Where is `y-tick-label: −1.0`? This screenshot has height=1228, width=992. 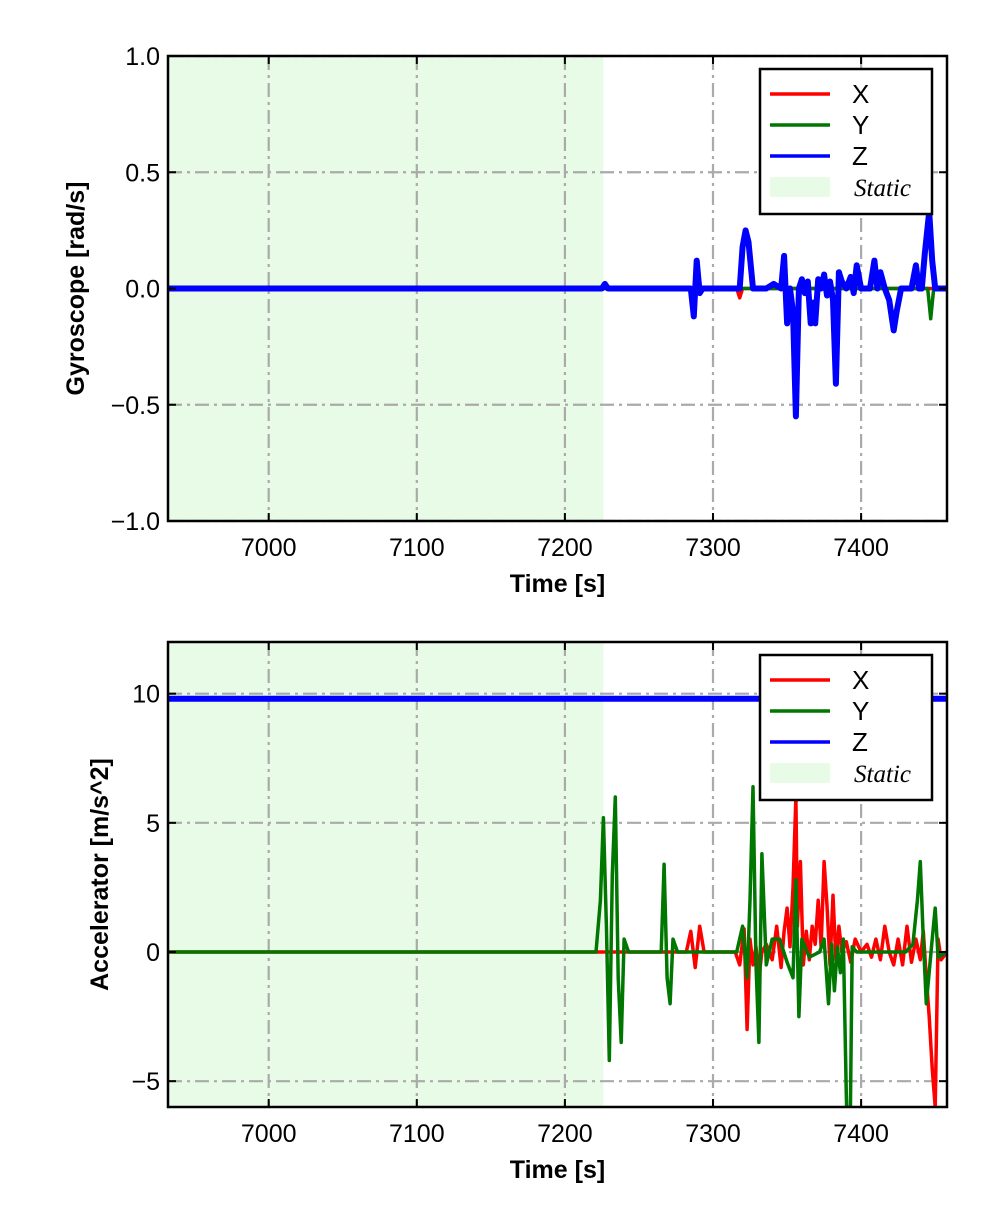
y-tick-label: −1.0 is located at coordinates (135, 522).